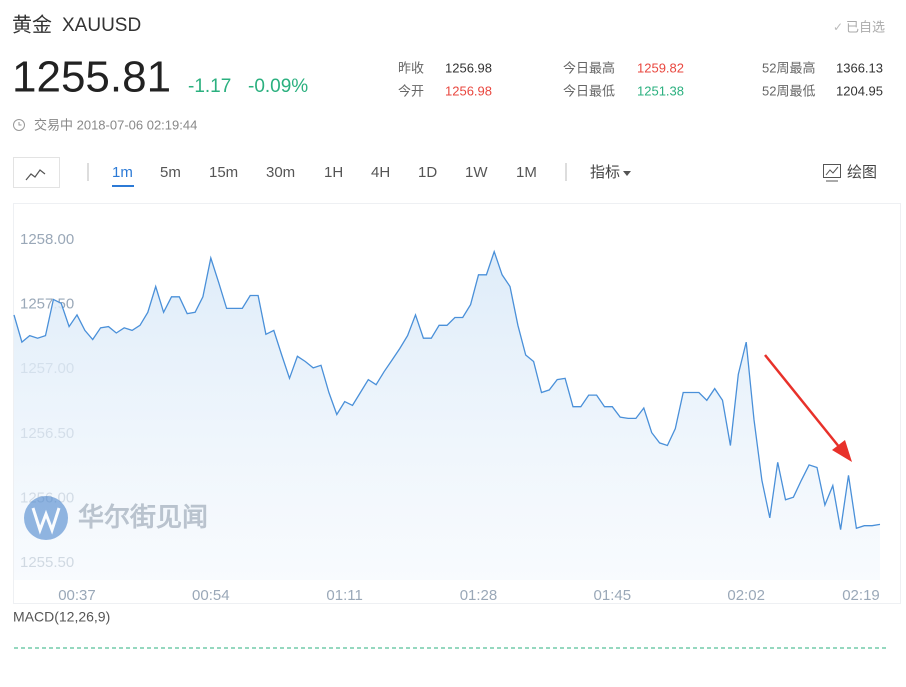 The height and width of the screenshot is (687, 906). I want to click on stat-label: 昨收, so click(411, 67).